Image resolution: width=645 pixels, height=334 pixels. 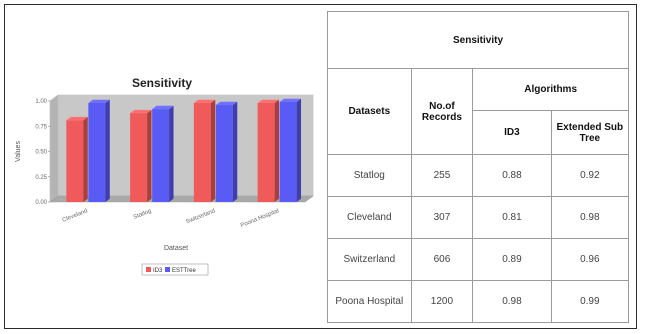 What do you see at coordinates (590, 301) in the screenshot?
I see `cell-extended: 0.99` at bounding box center [590, 301].